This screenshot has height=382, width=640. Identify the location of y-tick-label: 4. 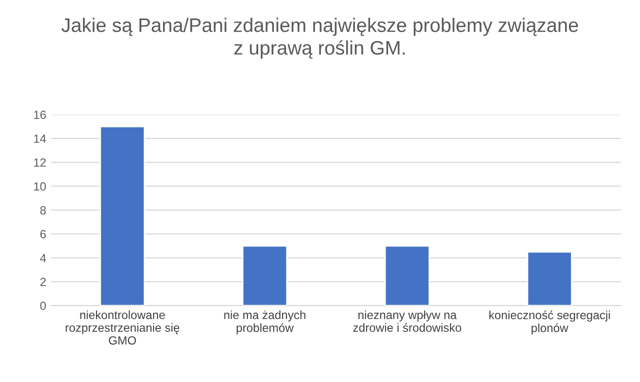
(43, 258).